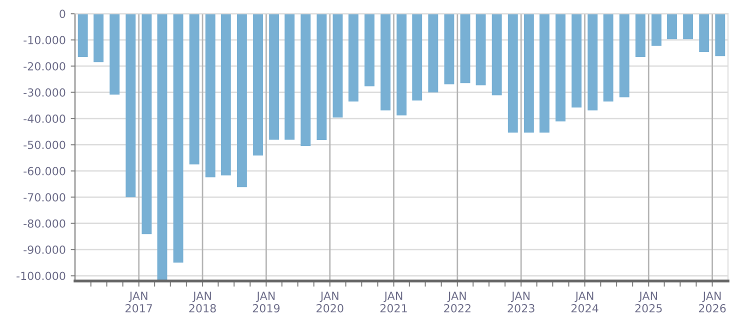 This screenshot has height=313, width=751. Describe the element at coordinates (712, 302) in the screenshot. I see `x-tick-label: JAN 2026` at that location.